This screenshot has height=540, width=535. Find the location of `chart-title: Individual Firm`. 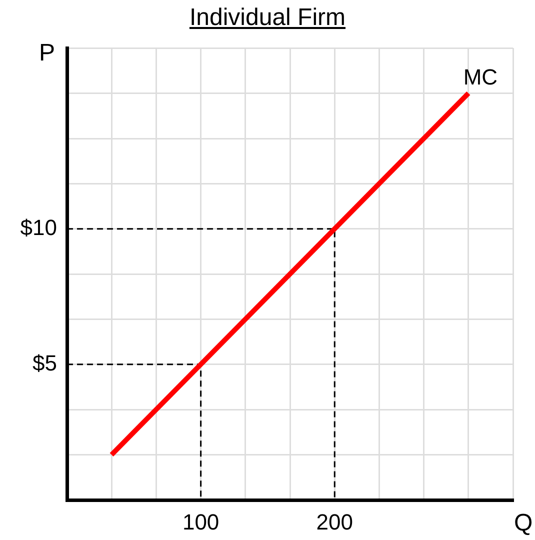

chart-title: Individual Firm is located at coordinates (267, 18).